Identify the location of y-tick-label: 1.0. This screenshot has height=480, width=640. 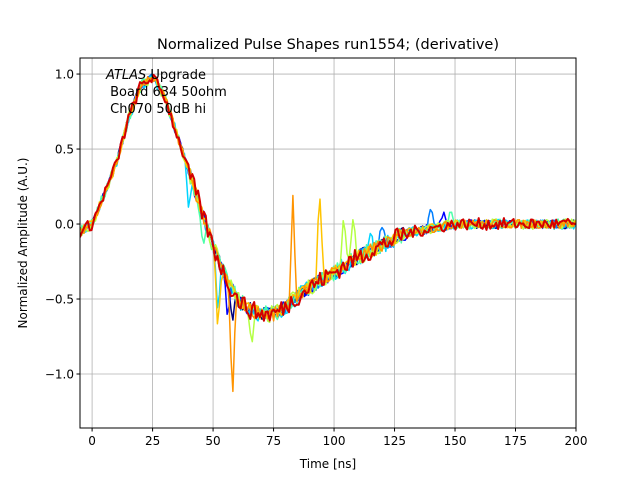
(64, 75).